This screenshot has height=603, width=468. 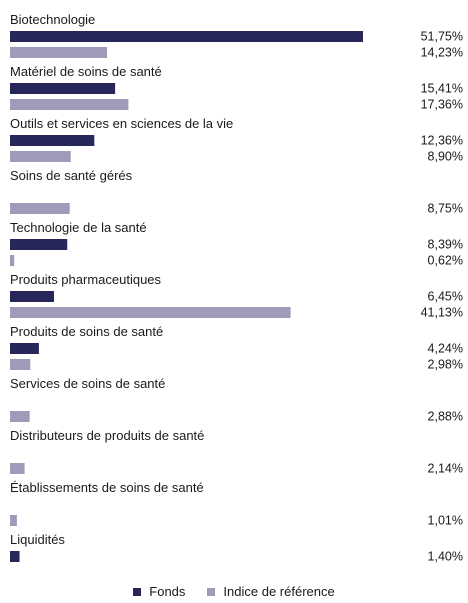 I want to click on value-label-indice: 2,14%, so click(x=445, y=469).